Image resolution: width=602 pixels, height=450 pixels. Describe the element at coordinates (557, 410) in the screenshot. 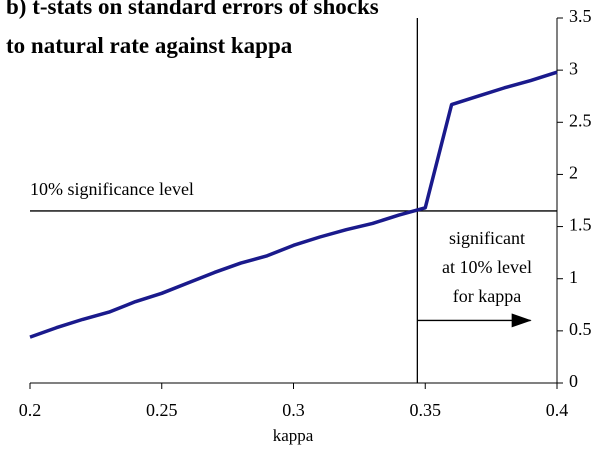

I see `x-tick-label: 0.4` at that location.